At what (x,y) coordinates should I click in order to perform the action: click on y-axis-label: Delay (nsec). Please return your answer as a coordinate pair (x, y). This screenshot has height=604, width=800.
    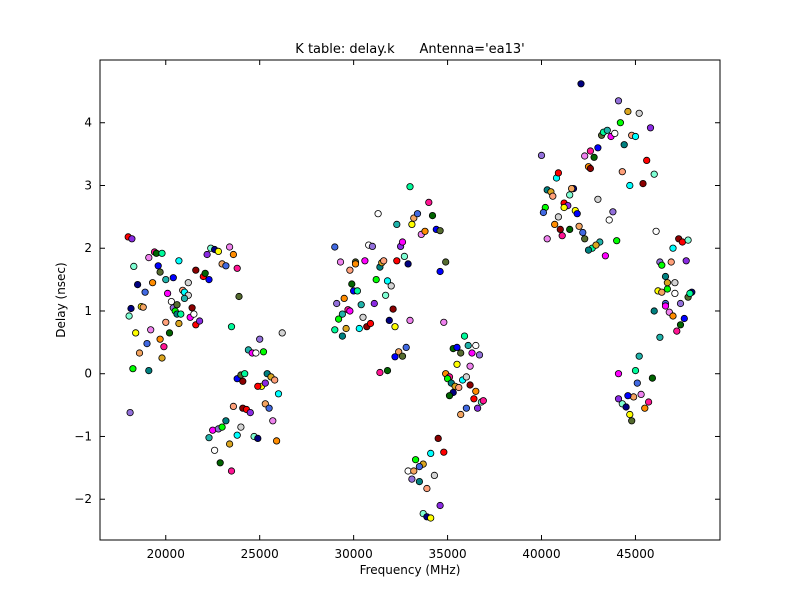
    Looking at the image, I should click on (61, 299).